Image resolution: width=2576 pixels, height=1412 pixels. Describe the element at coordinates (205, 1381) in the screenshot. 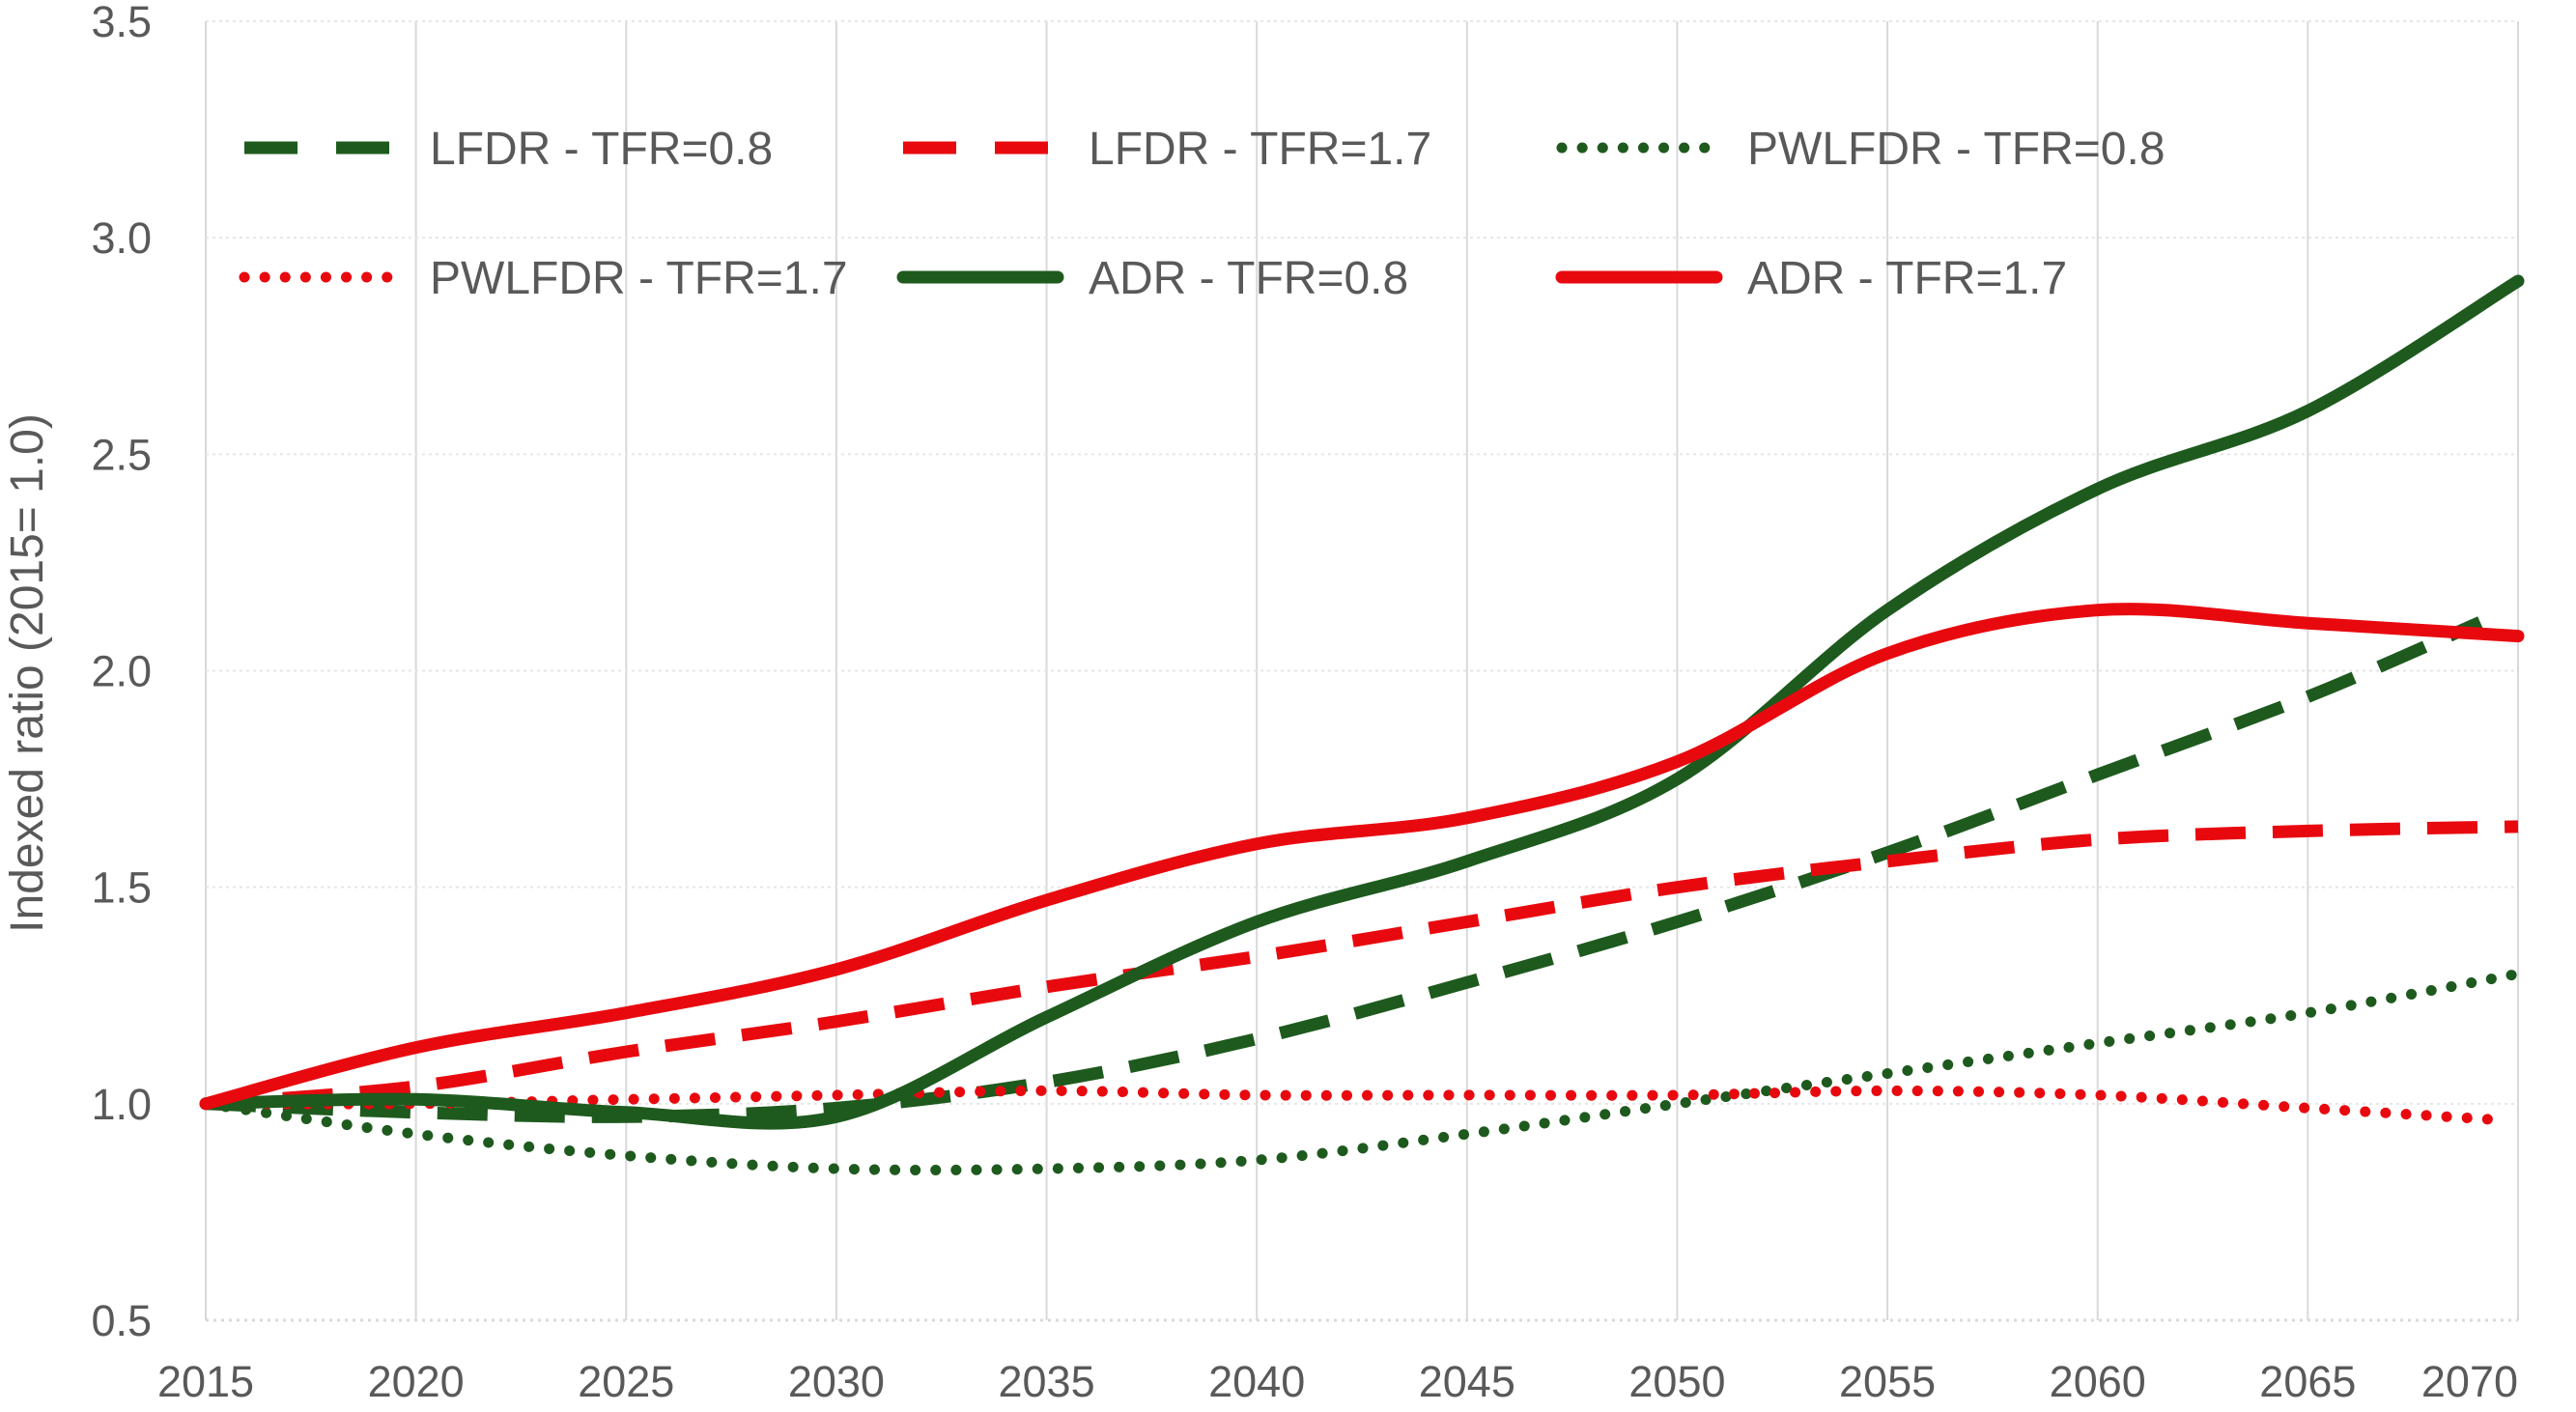

I see `x-tick-label: 2015` at that location.